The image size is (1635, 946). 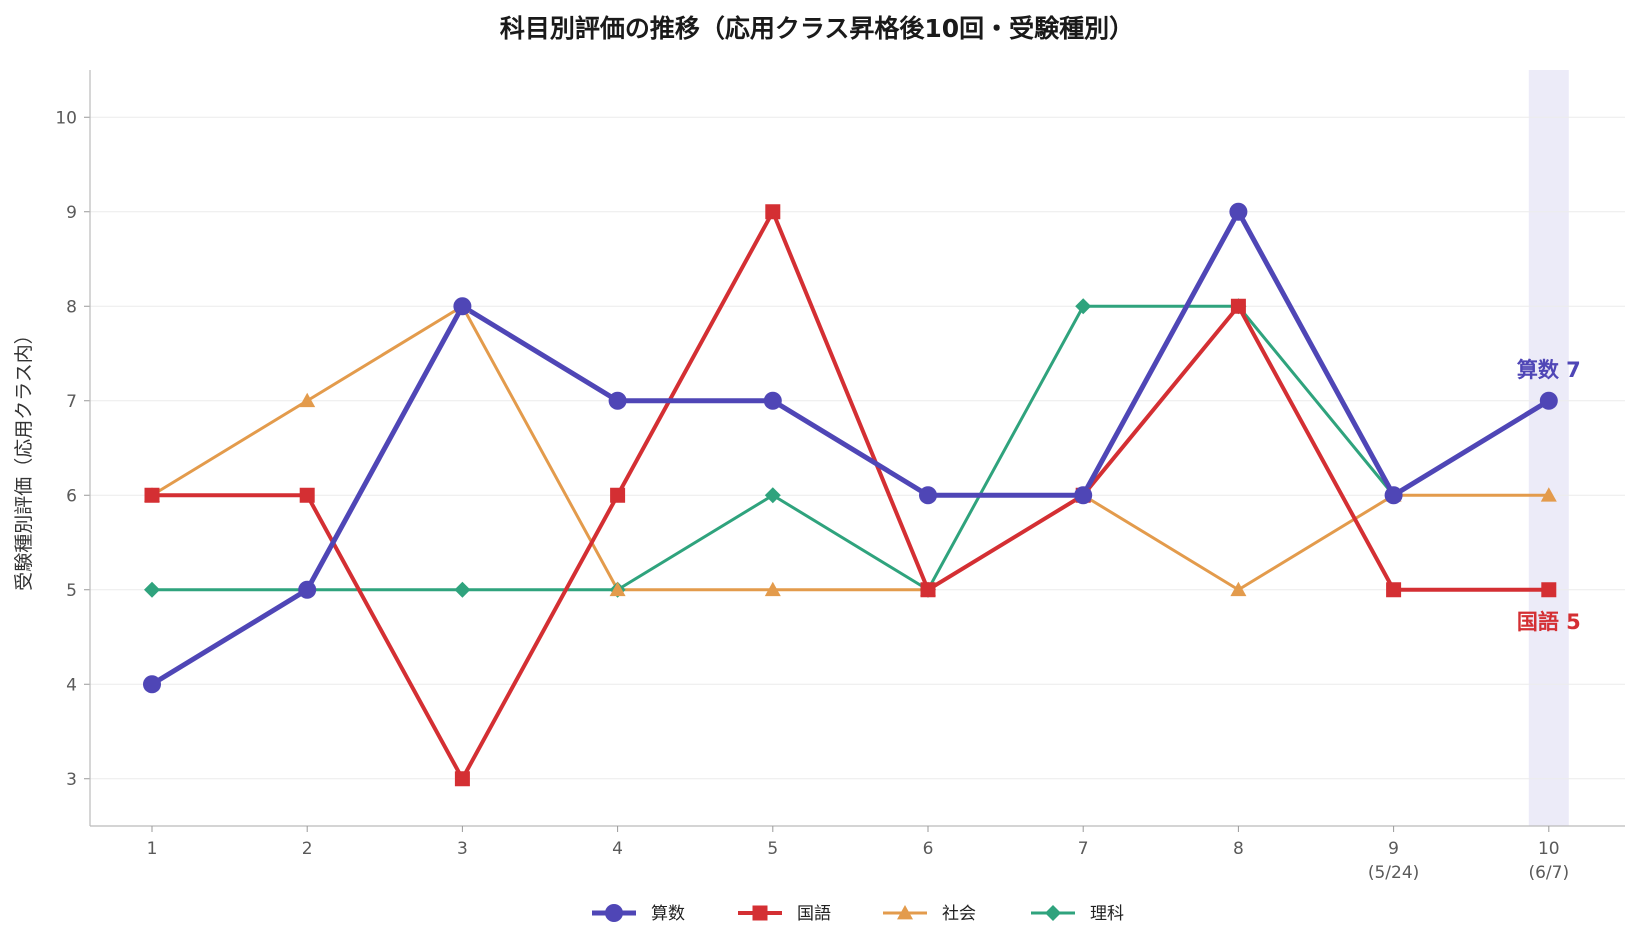 What do you see at coordinates (814, 914) in the screenshot?
I see `legend-label: 国語` at bounding box center [814, 914].